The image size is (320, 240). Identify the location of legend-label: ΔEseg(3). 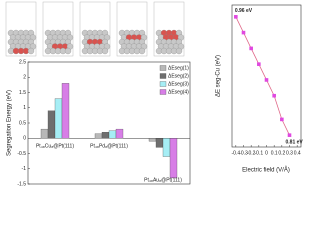
(178, 84).